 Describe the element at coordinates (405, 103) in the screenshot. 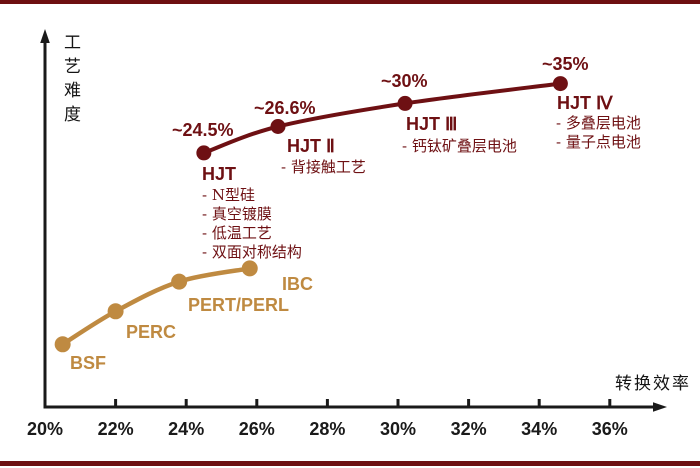

I see `hjt-point-HJT Ⅲ` at that location.